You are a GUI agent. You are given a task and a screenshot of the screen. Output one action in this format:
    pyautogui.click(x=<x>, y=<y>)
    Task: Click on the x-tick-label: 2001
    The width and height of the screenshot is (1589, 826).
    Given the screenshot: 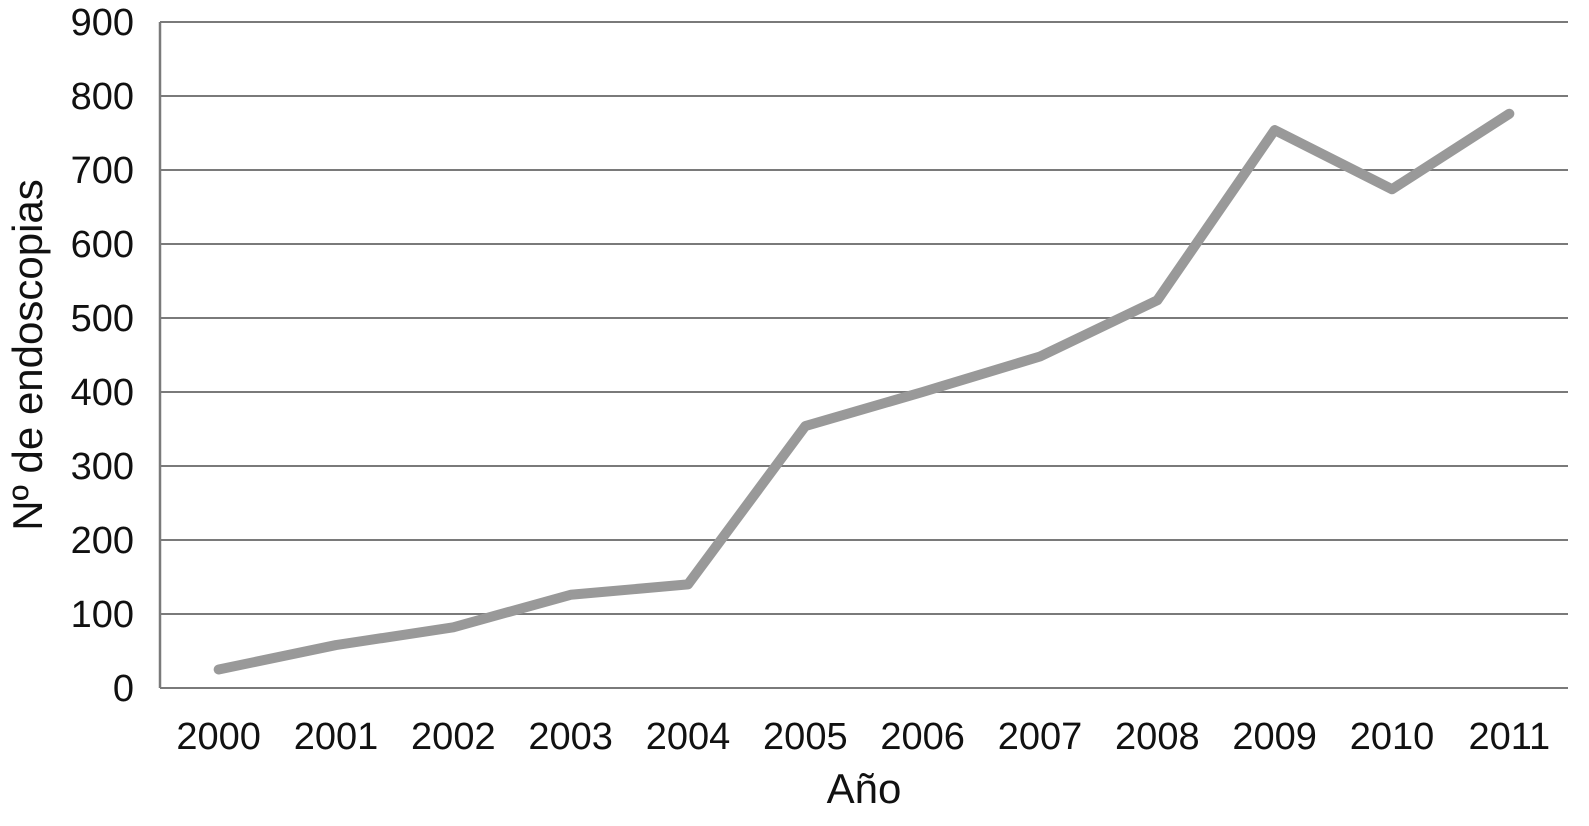 What is the action you would take?
    pyautogui.click(x=336, y=737)
    